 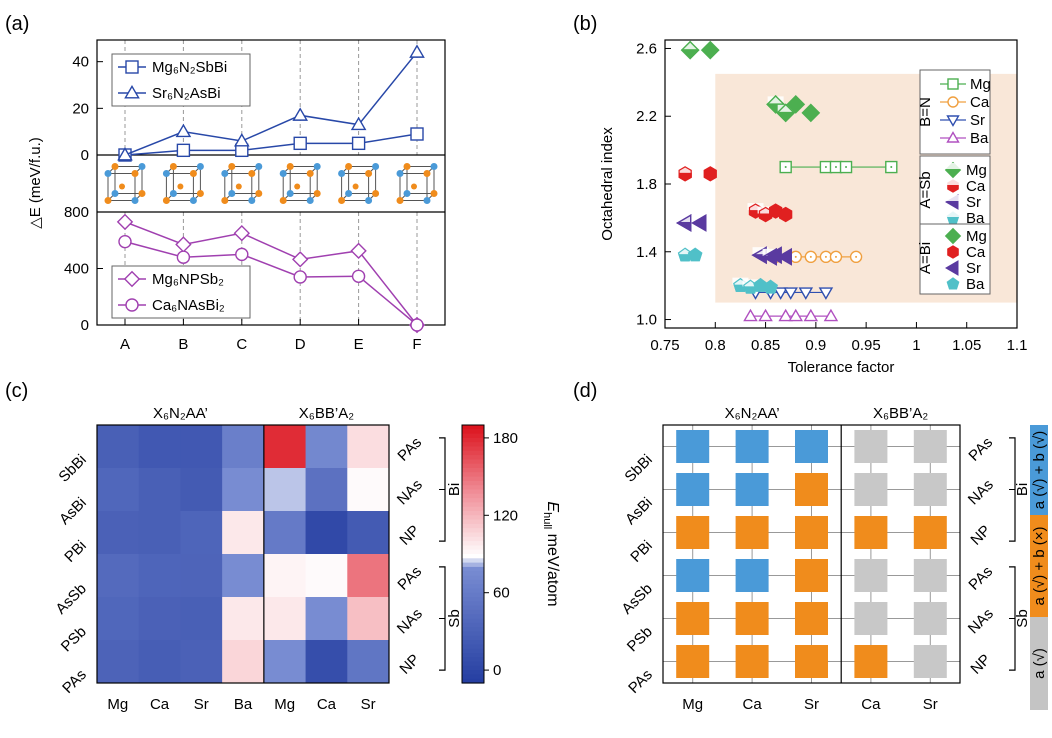 I want to click on row-label: AsSb, so click(x=636, y=598).